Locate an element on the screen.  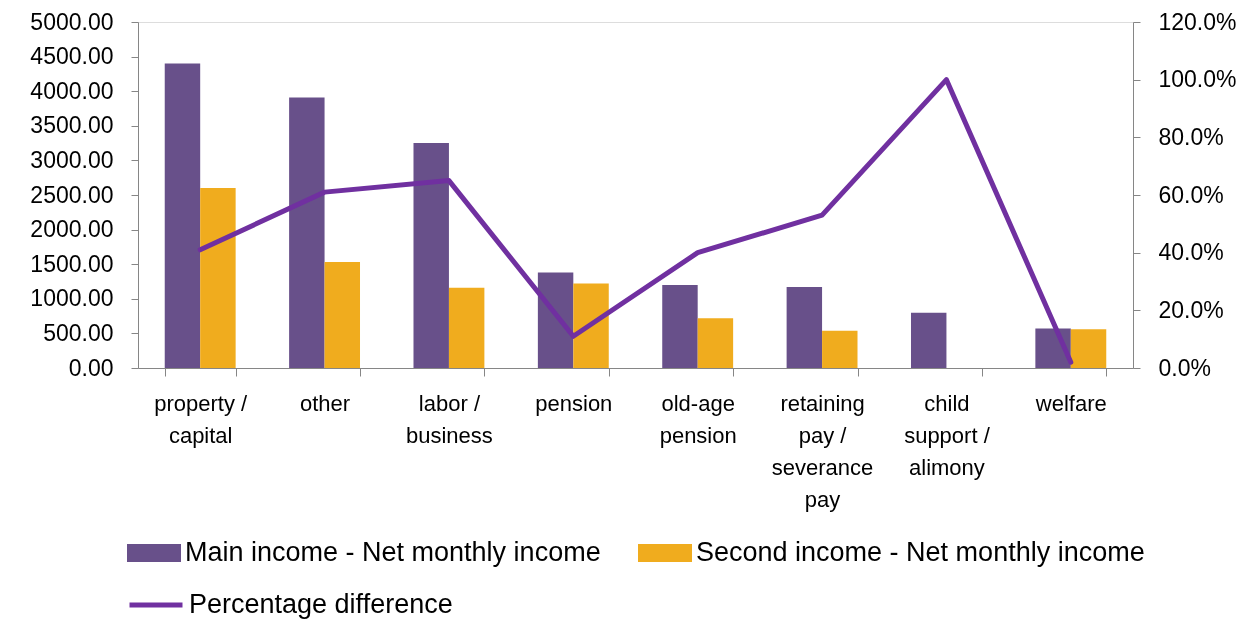
y2-tick-label: 80.0% is located at coordinates (1191, 136).